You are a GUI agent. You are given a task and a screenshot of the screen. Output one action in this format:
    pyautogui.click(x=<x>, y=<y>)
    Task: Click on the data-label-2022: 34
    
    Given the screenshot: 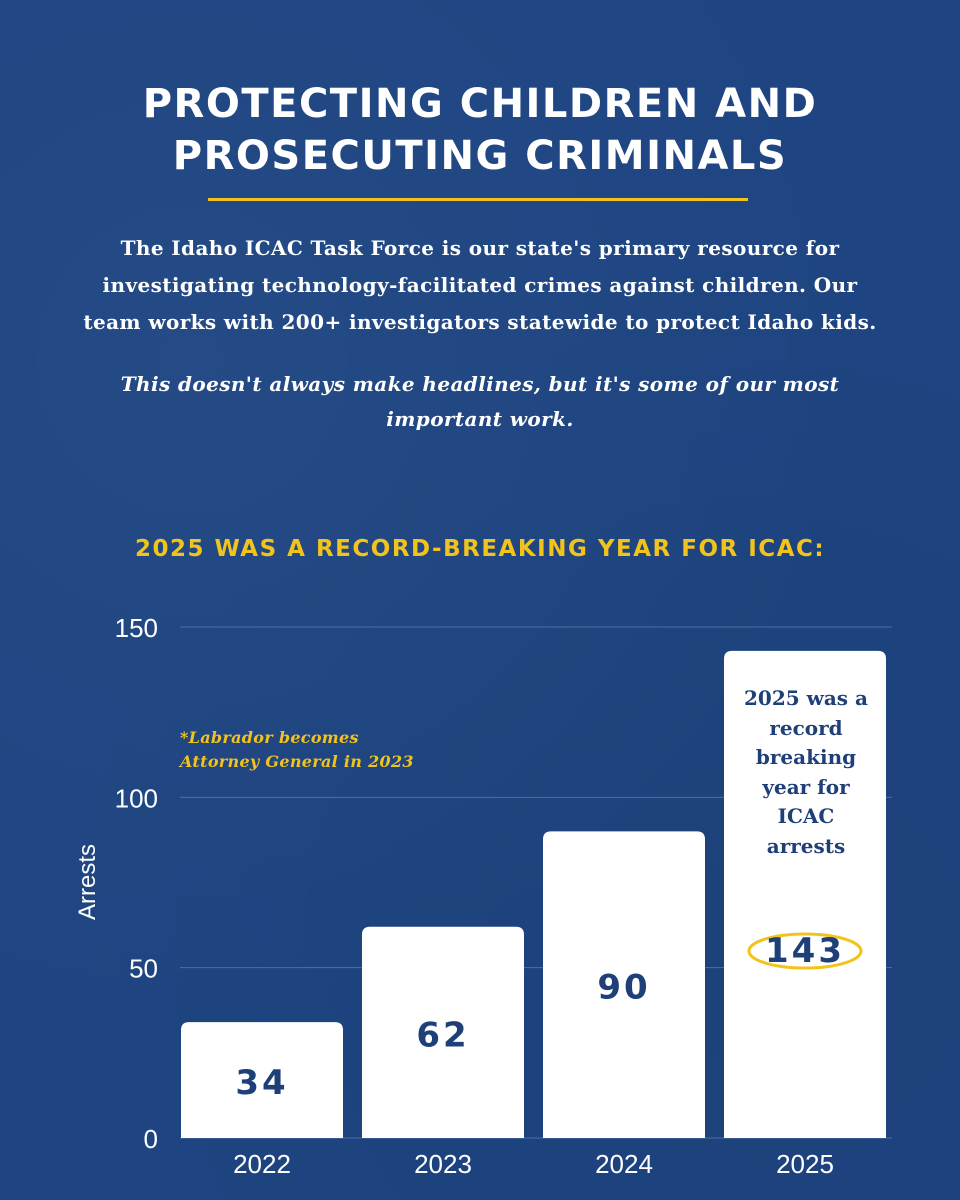 What is the action you would take?
    pyautogui.click(x=261, y=1083)
    